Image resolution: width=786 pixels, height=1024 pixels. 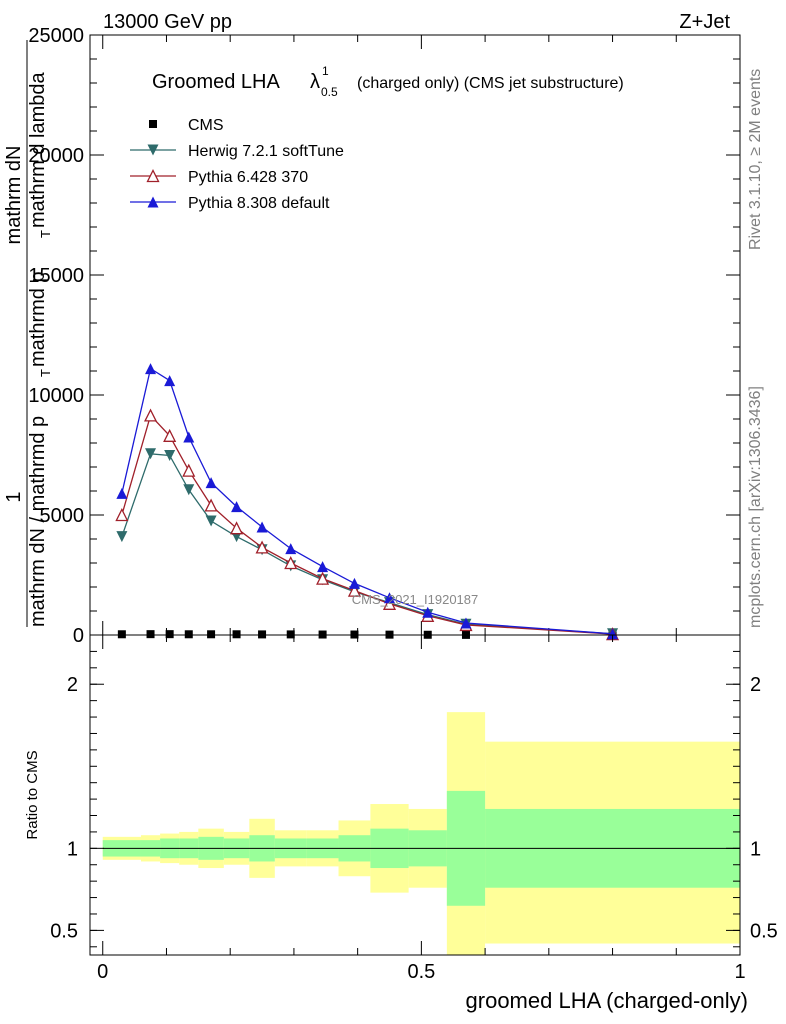 What do you see at coordinates (64, 931) in the screenshot?
I see `ratio-ytick-label: 0.5` at bounding box center [64, 931].